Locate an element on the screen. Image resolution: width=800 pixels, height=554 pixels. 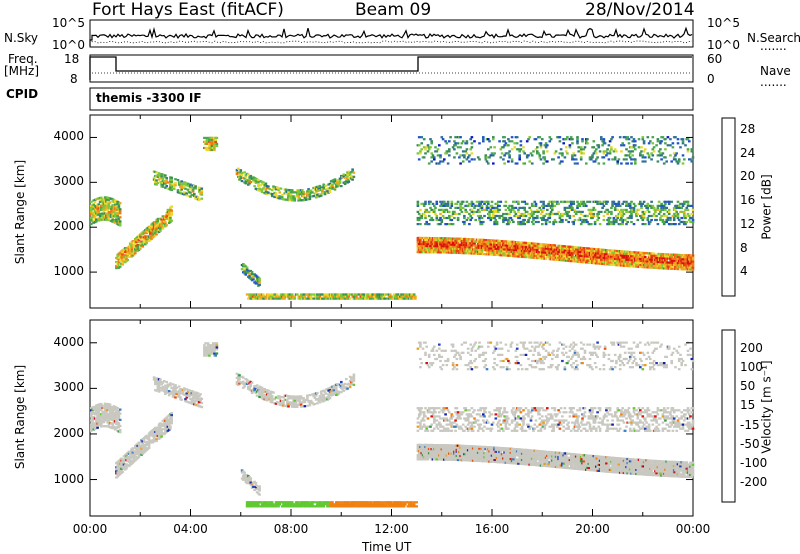
frequency-traces is located at coordinates (390, 68).